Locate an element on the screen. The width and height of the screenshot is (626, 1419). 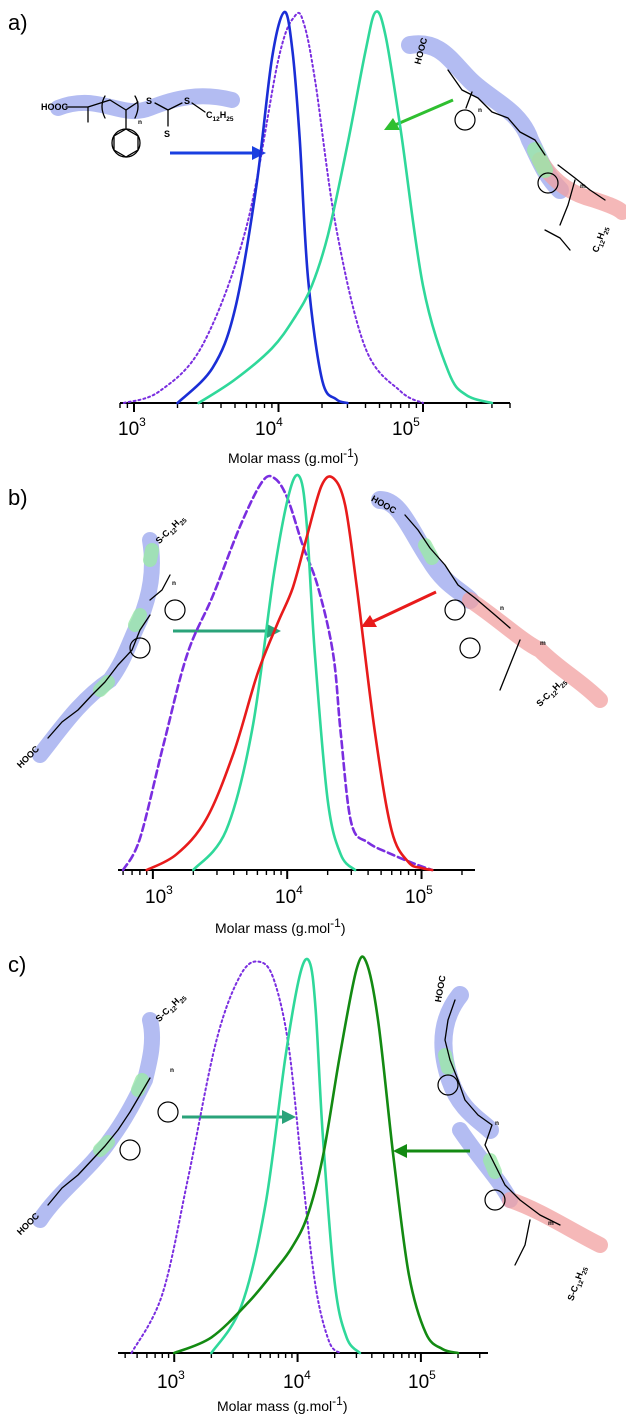
polymer-structure-block: HOOC n m C12H25 is located at coordinates (513, 145).